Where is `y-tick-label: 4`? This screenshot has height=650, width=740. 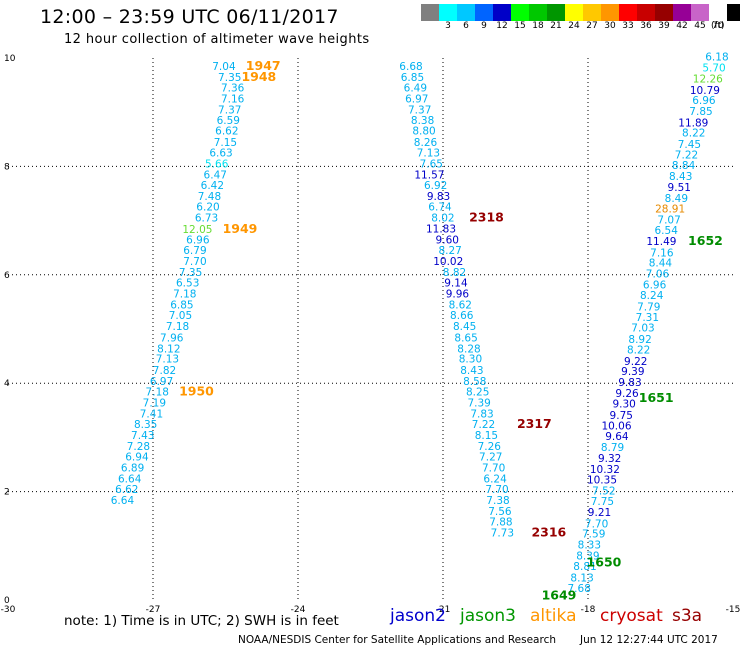 y-tick-label: 4 is located at coordinates (7, 384).